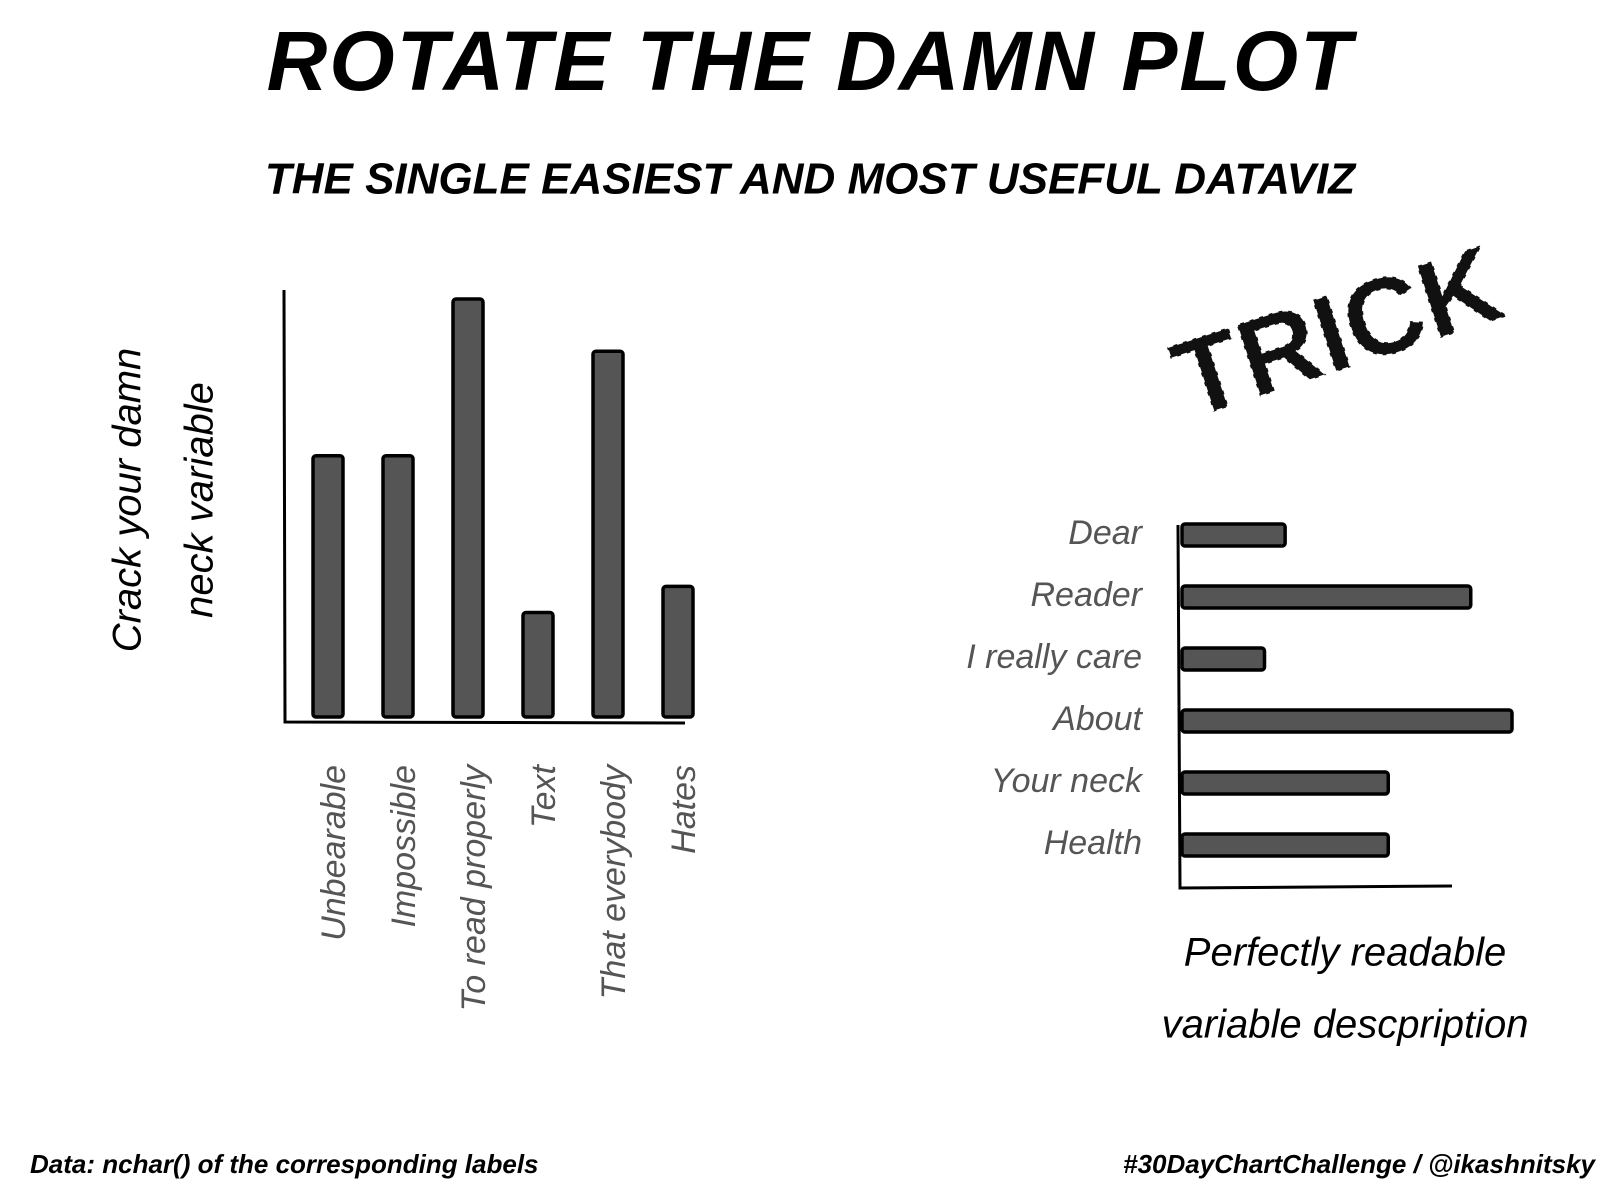  Describe the element at coordinates (1345, 953) in the screenshot. I see `x-axis-title: Perfectly readable` at that location.